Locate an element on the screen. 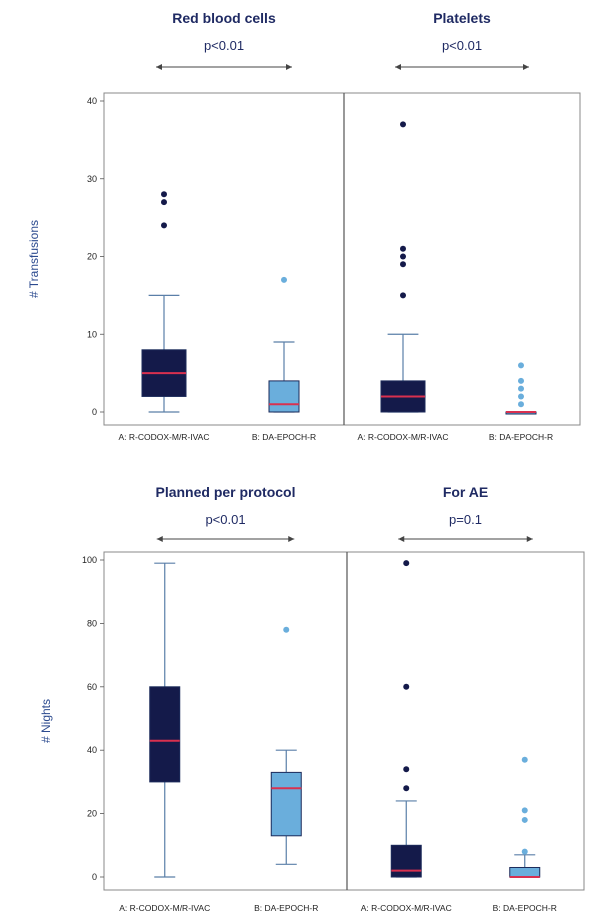 This screenshot has height=917, width=611. y-axis-label: # Transfusions is located at coordinates (34, 259).